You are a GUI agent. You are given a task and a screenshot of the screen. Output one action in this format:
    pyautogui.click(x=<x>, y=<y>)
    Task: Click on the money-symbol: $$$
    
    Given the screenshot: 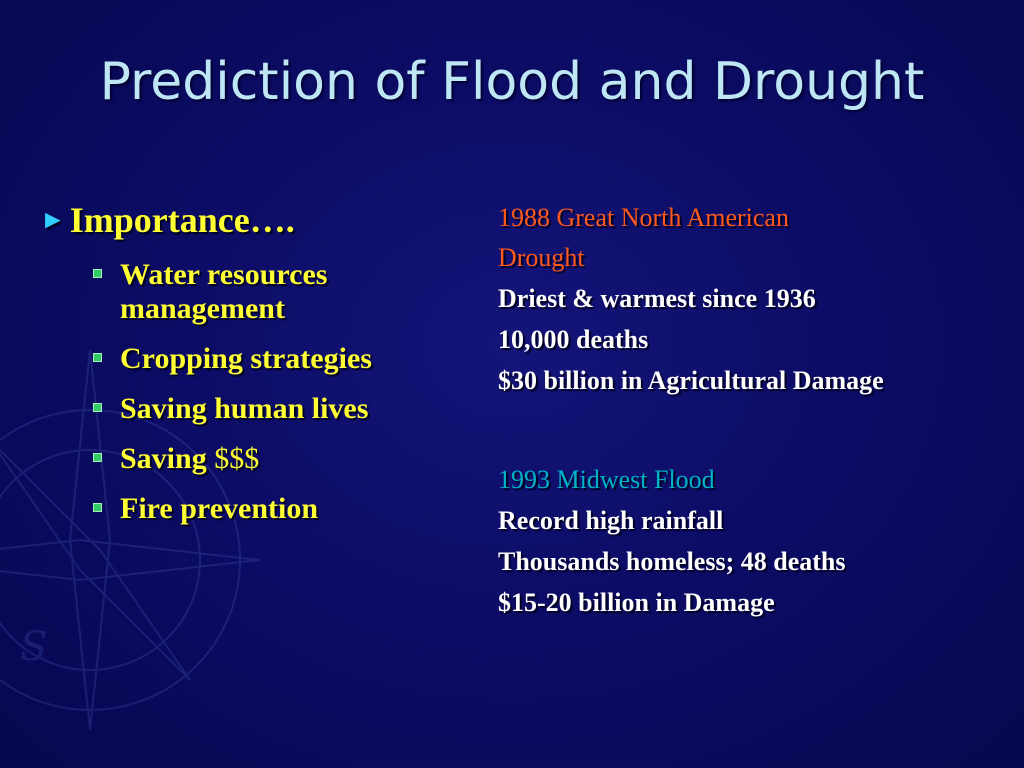 What is the action you would take?
    pyautogui.click(x=237, y=458)
    